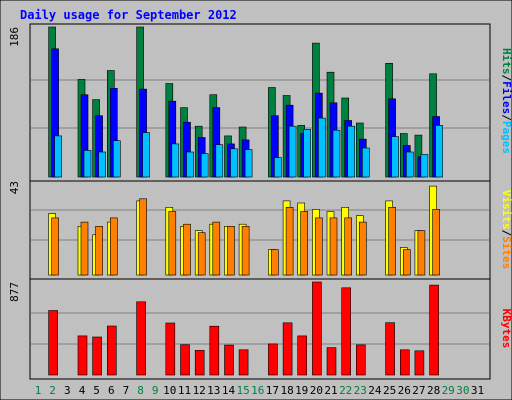 The height and width of the screenshot is (400, 512). What do you see at coordinates (82, 390) in the screenshot?
I see `day-label: 4` at bounding box center [82, 390].